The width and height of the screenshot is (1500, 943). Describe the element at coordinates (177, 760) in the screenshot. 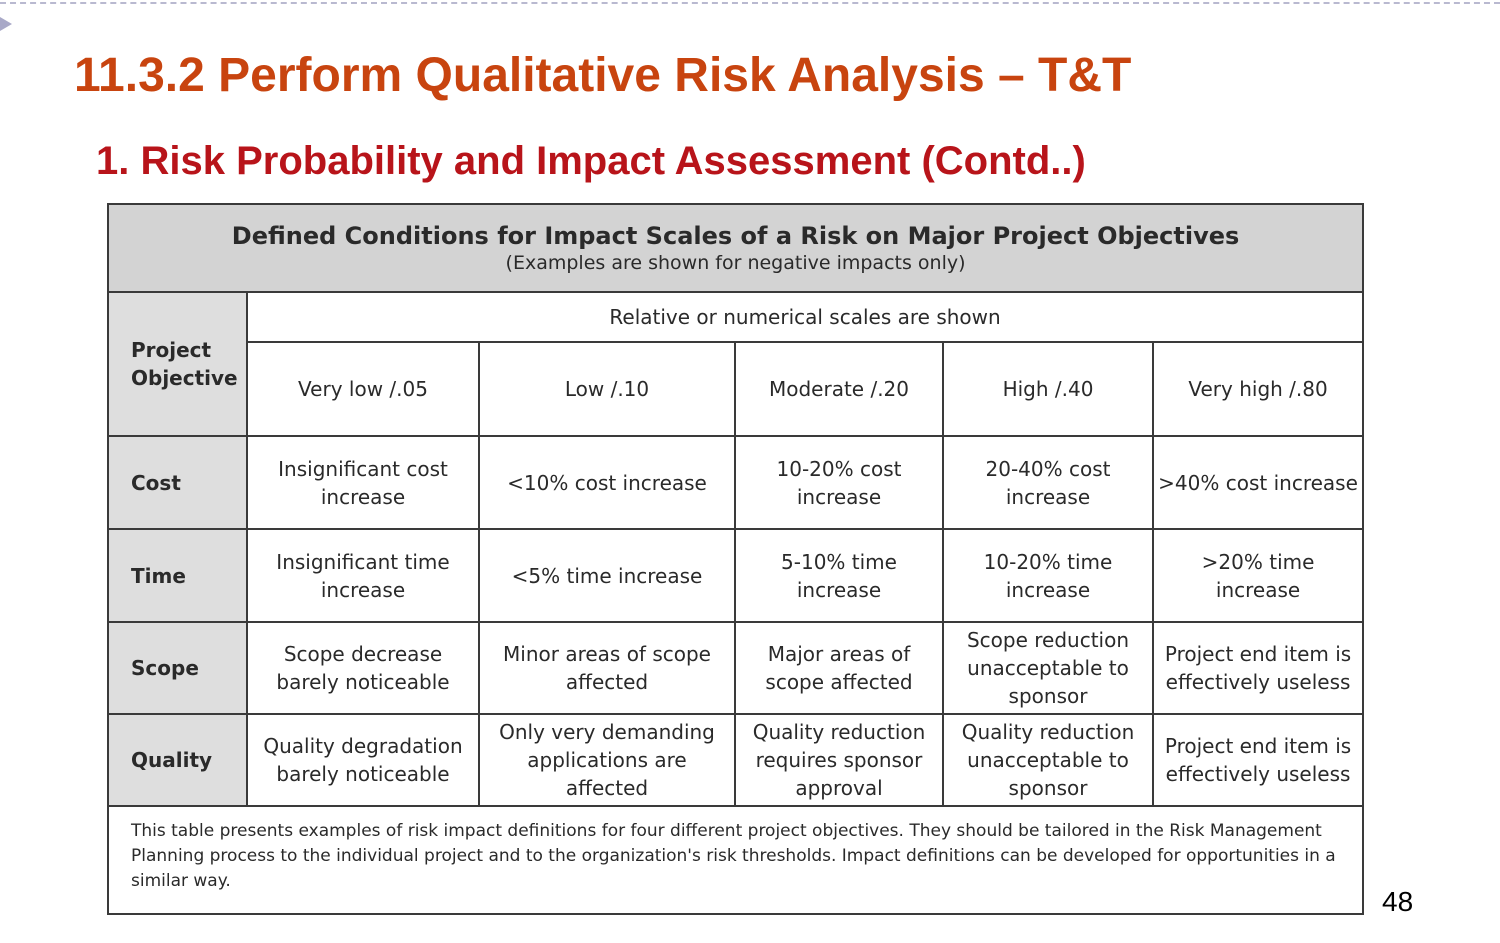

I see `objective-label: Quality` at that location.